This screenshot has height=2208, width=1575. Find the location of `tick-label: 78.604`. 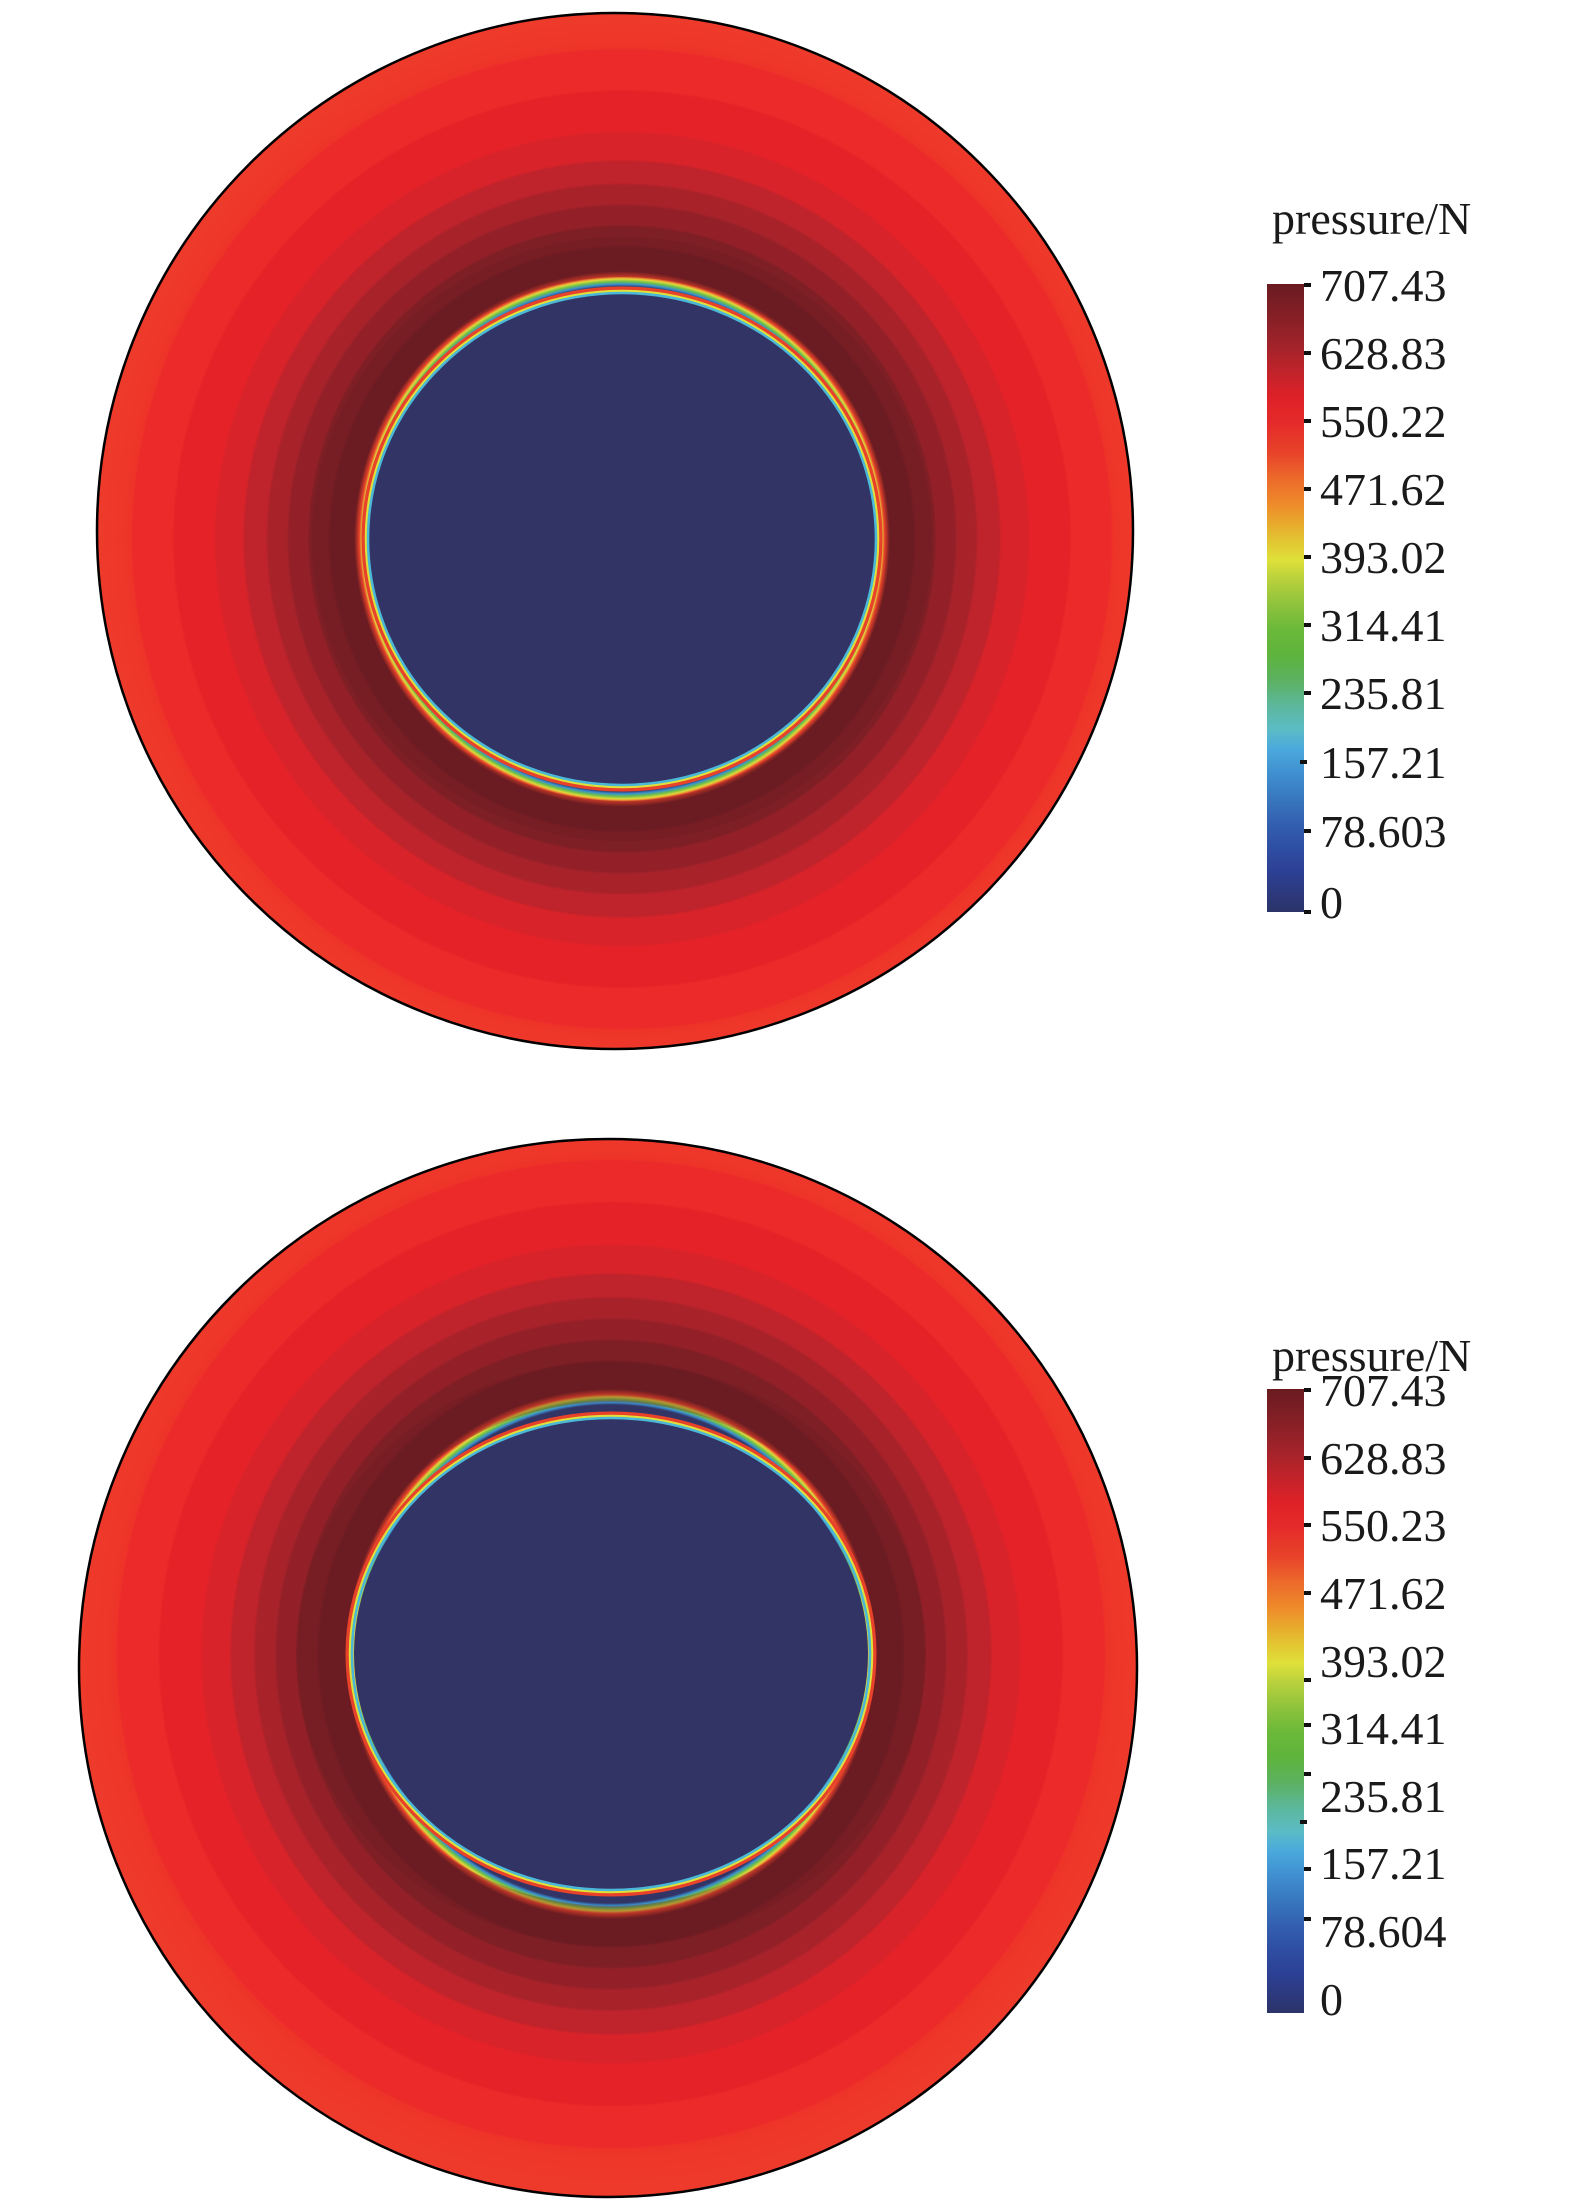

tick-label: 78.604 is located at coordinates (1383, 1931).